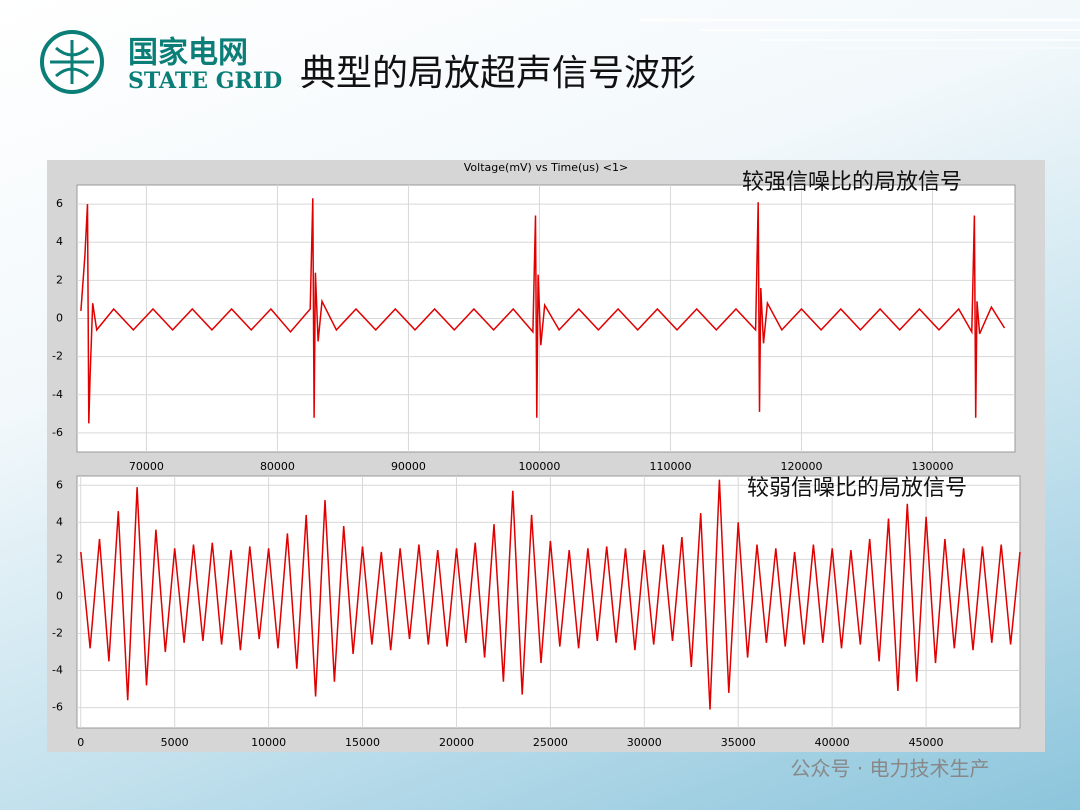  What do you see at coordinates (268, 742) in the screenshot?
I see `x-tick-label: 10000` at bounding box center [268, 742].